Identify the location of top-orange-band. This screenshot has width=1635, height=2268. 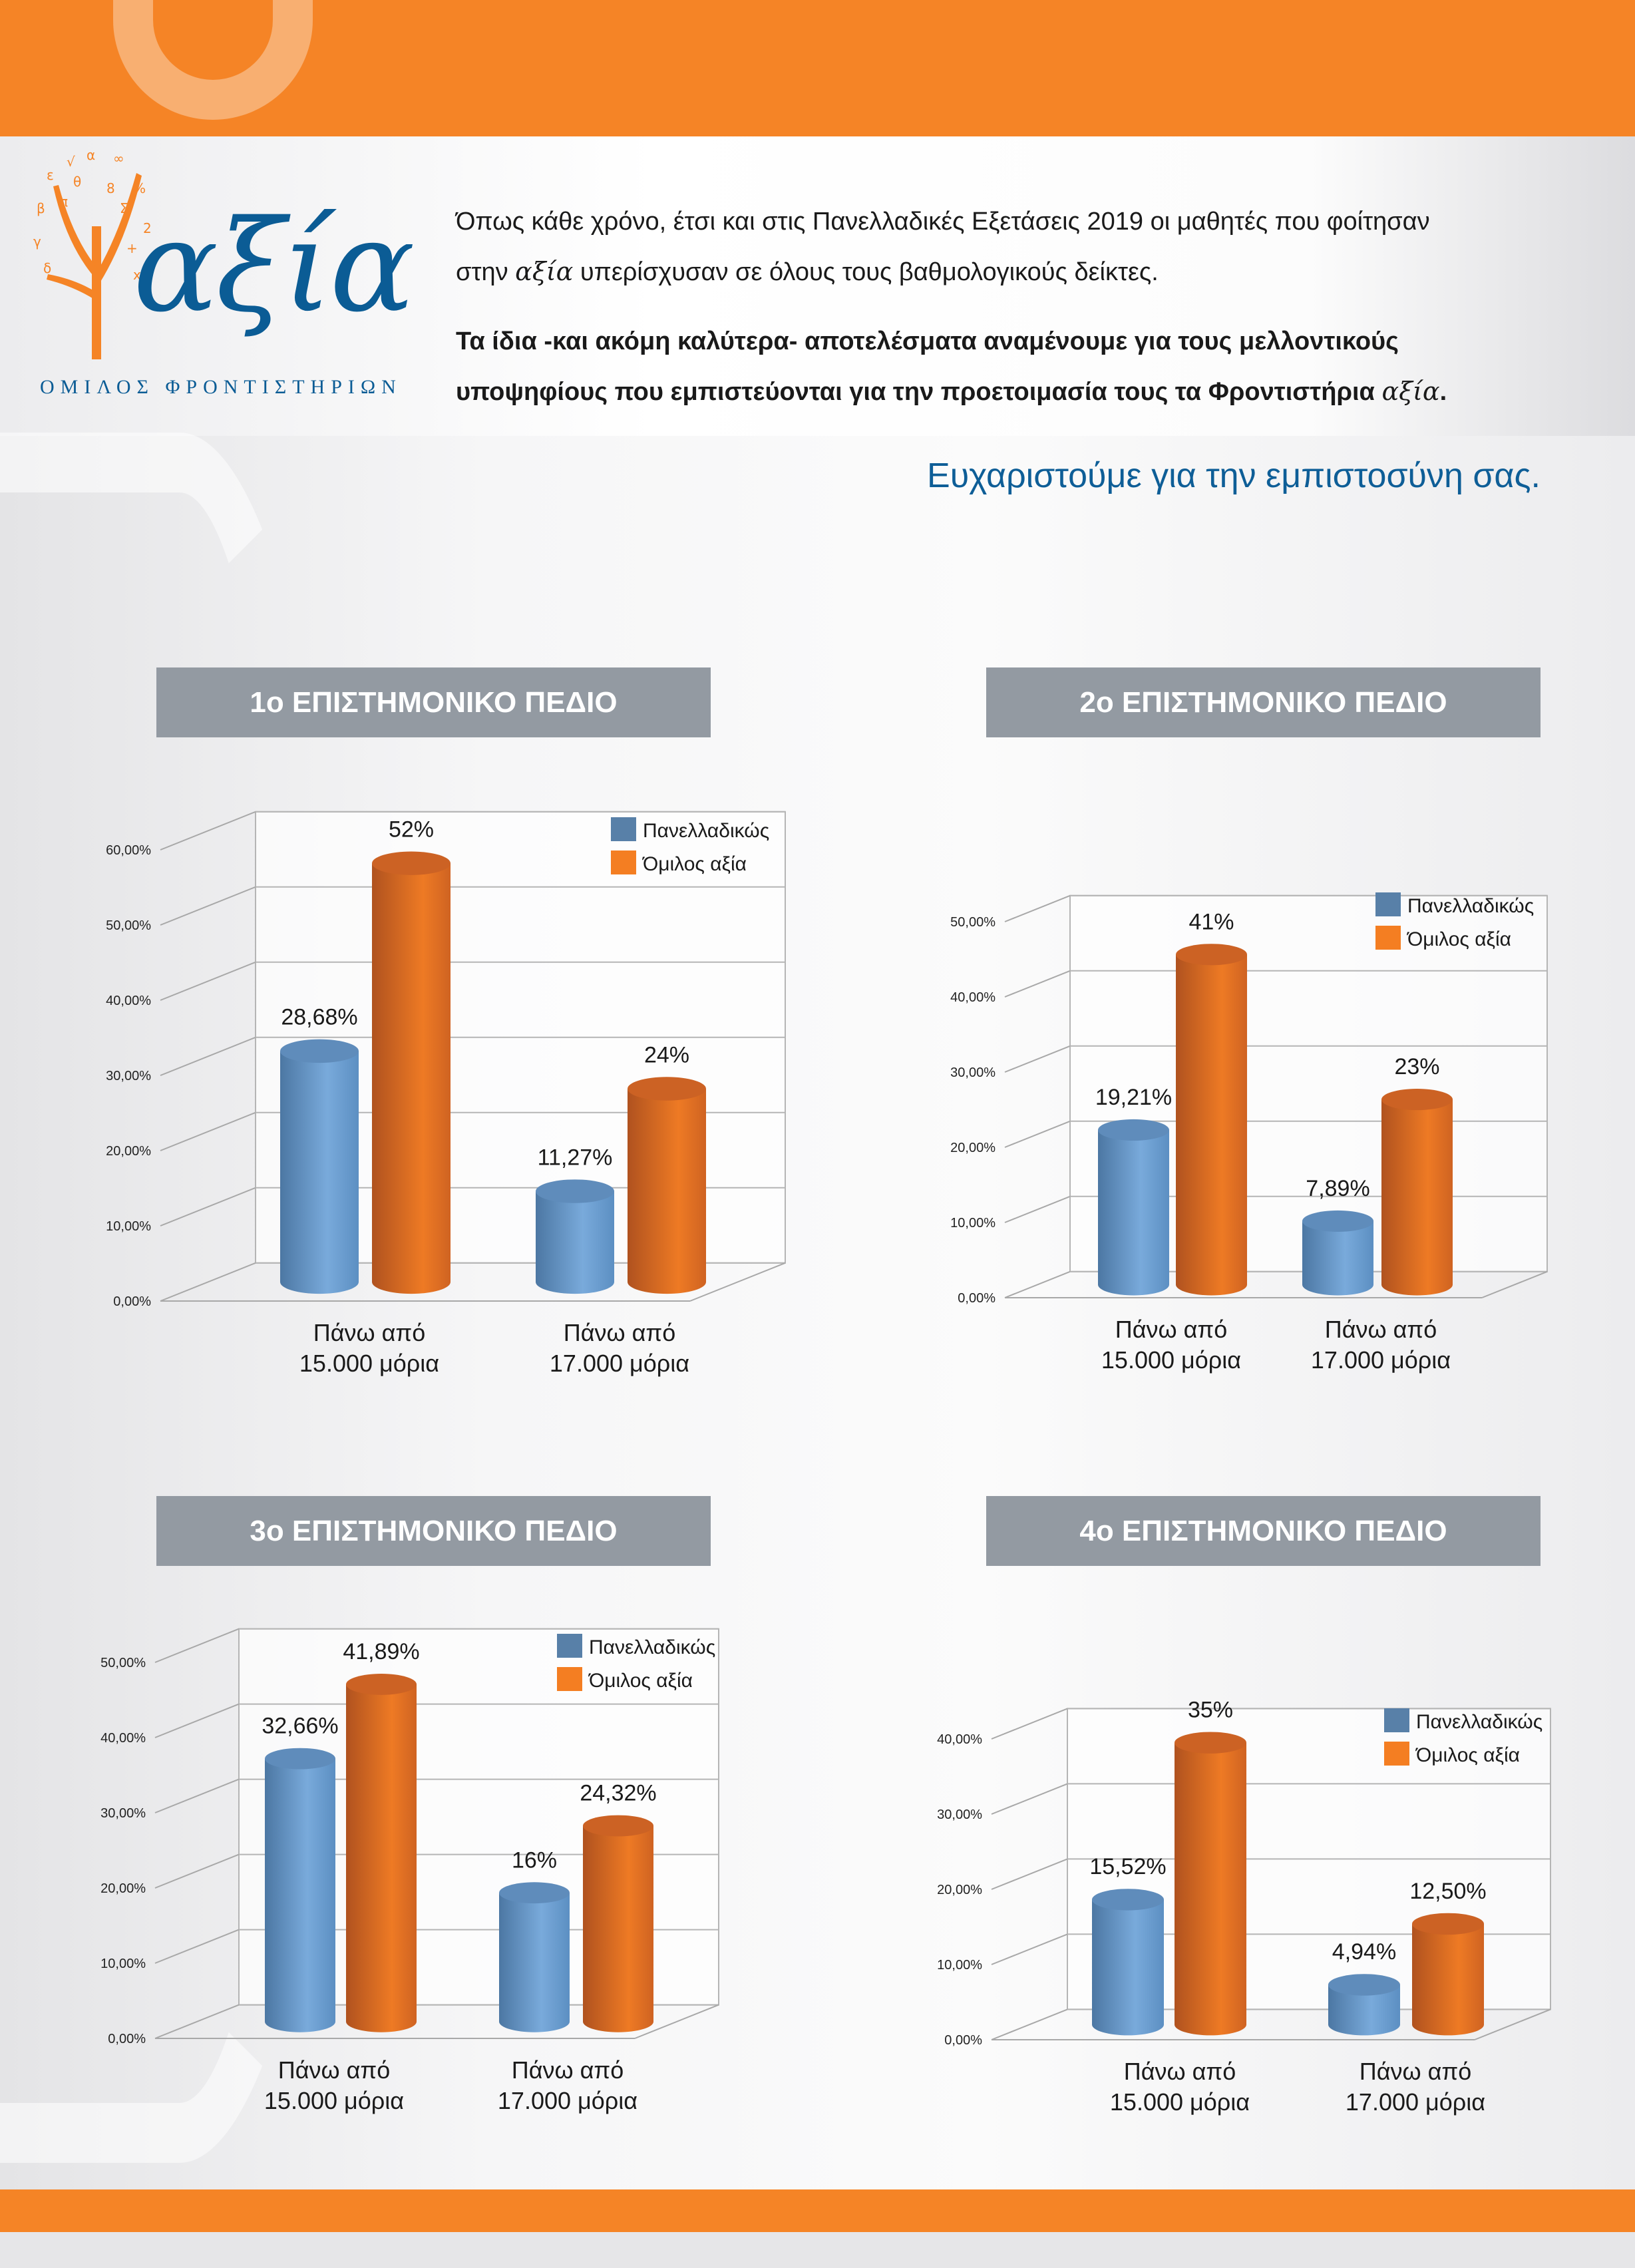
(817, 68).